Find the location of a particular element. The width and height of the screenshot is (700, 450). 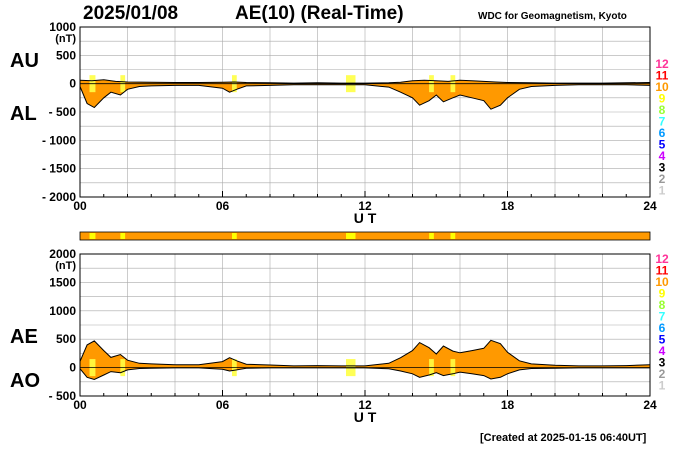

y-tick-label: 2000 is located at coordinates (62, 254).